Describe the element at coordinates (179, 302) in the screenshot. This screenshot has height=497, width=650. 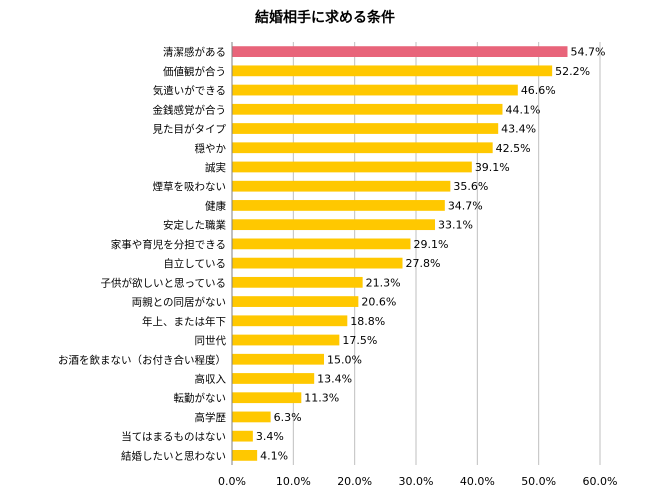
I see `category-label: 両親との同居がない` at that location.